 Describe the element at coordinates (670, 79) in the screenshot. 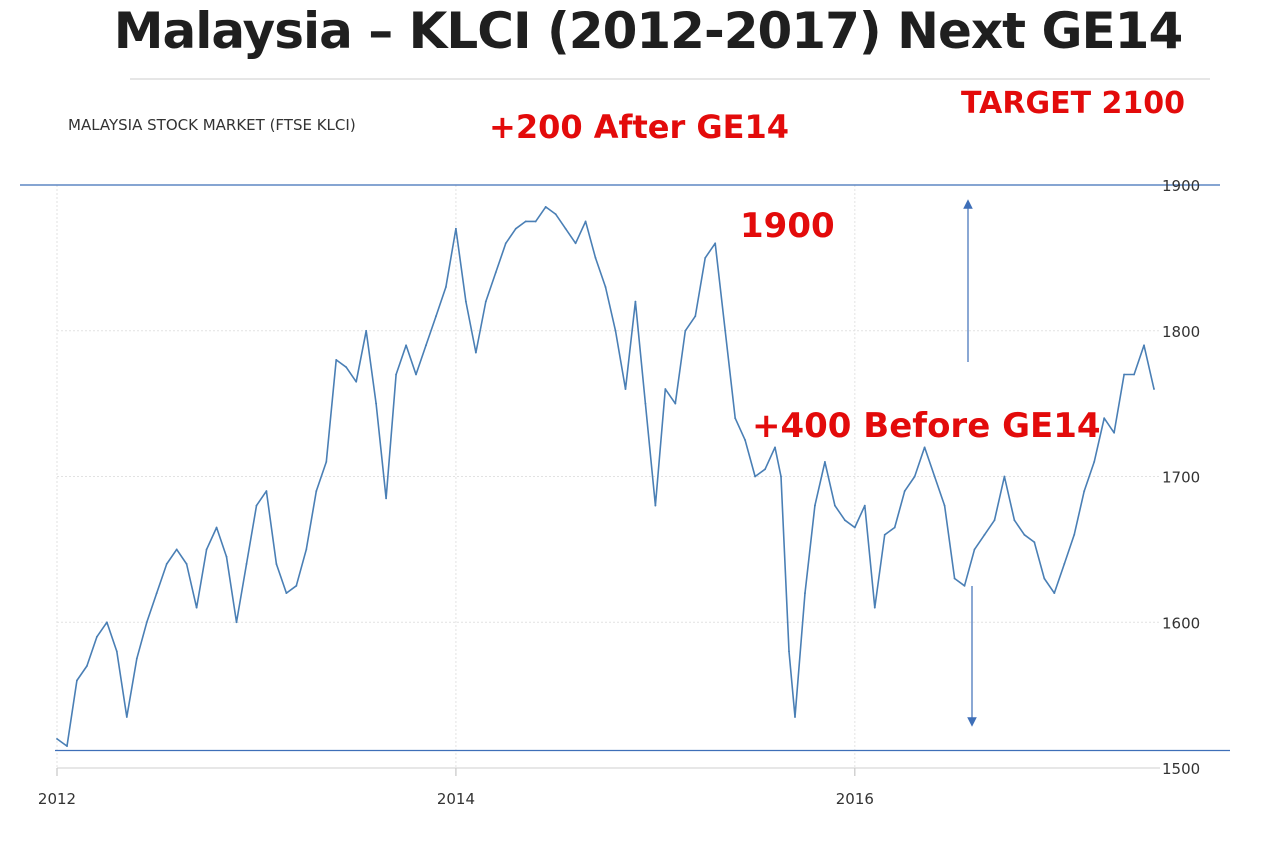

I see `title-divider` at that location.